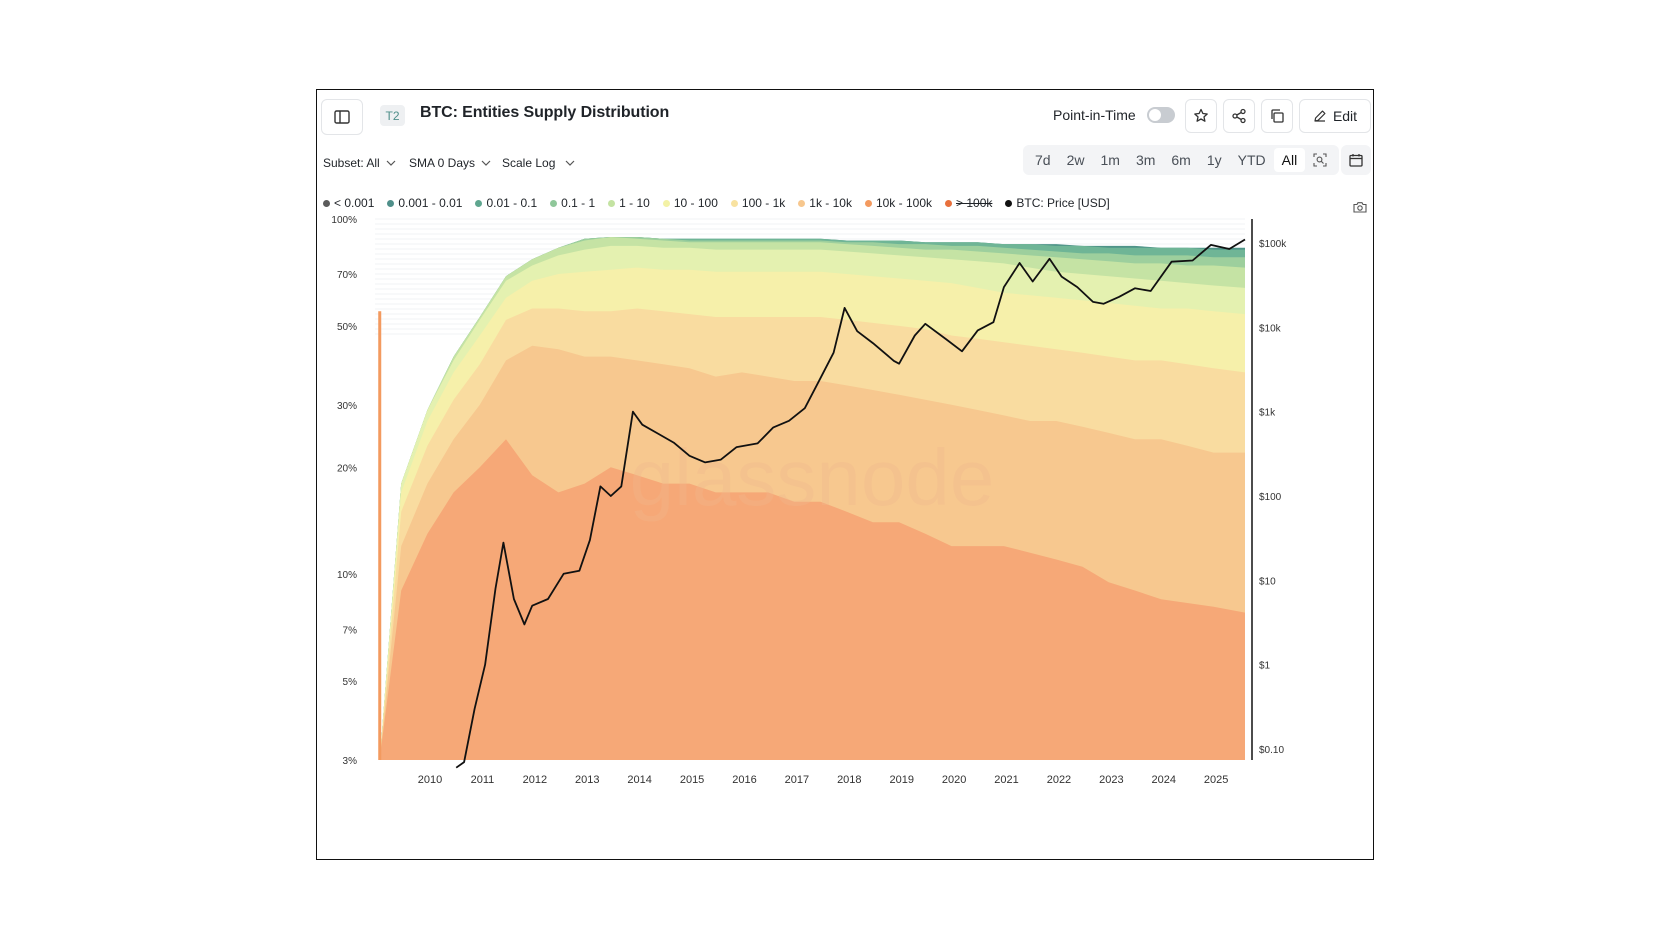 The width and height of the screenshot is (1680, 944). I want to click on pencil-icon, so click(1320, 116).